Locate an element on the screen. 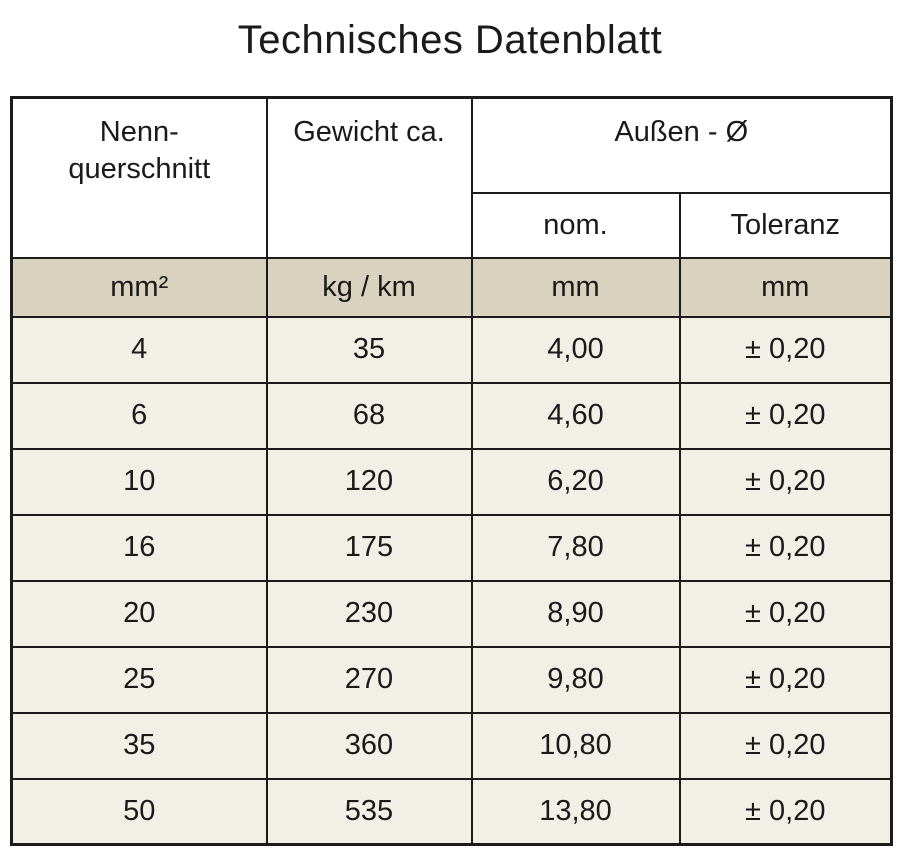 This screenshot has height=860, width=900. table-row: 10 120 6,20 ± 0,20 is located at coordinates (451, 481).